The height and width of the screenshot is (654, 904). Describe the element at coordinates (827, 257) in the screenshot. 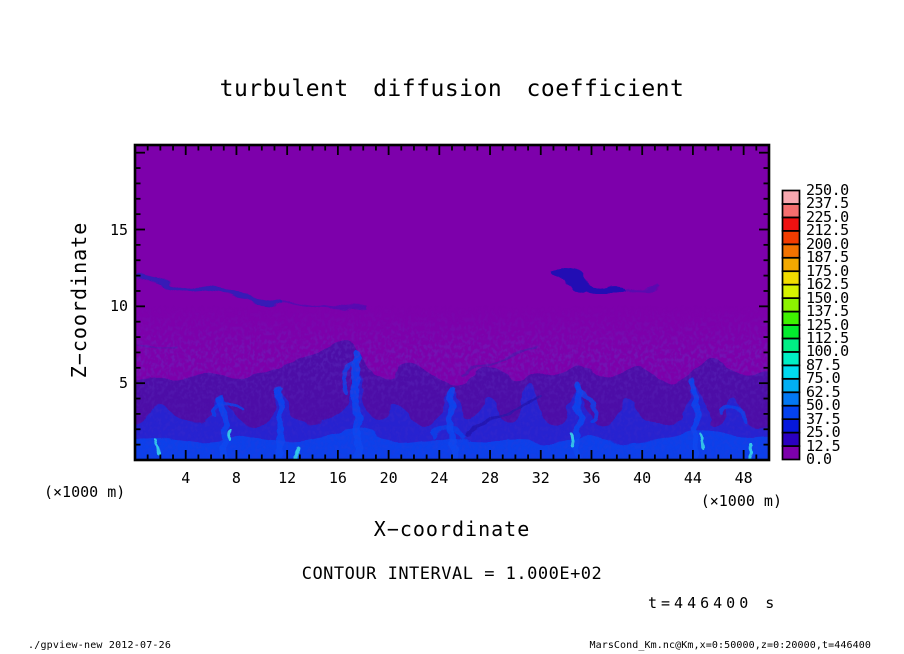

I see `colorbar-tick-label: 187.5` at that location.